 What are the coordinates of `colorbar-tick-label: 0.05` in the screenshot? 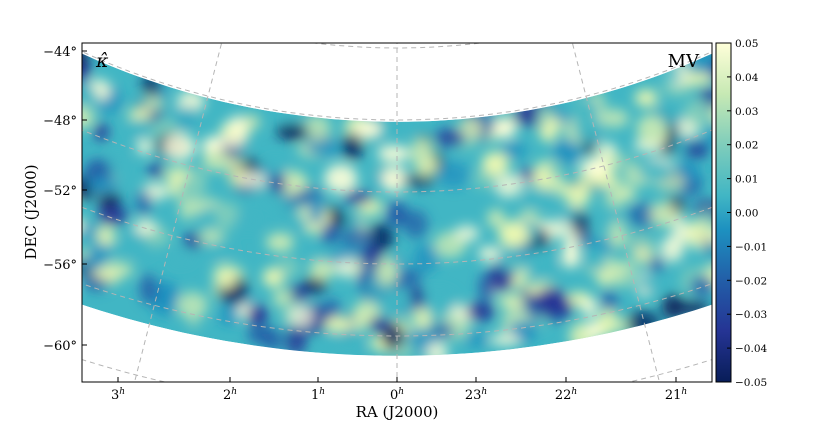 It's located at (746, 44).